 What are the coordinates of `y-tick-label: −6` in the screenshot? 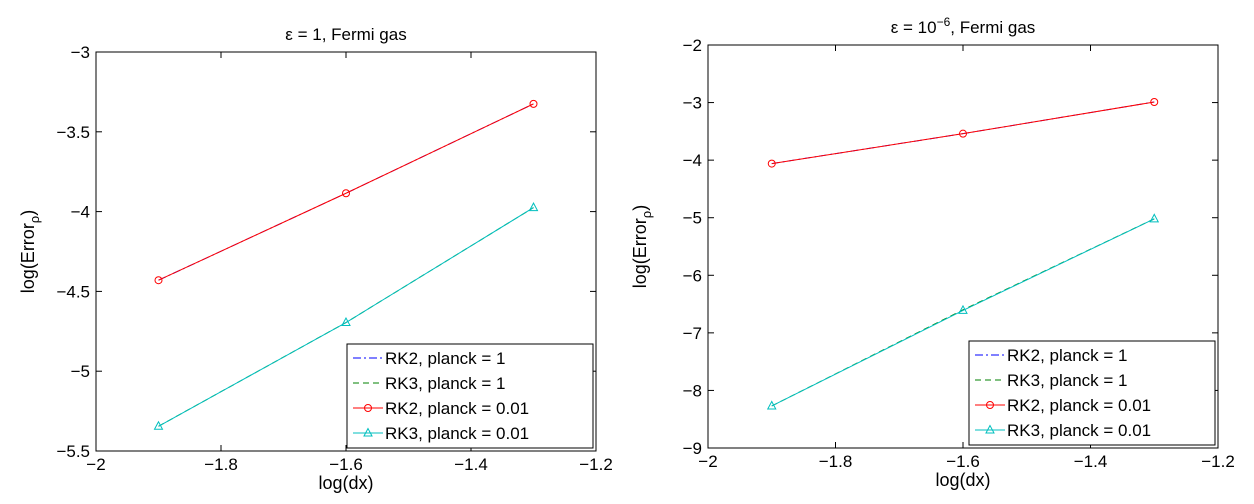 It's located at (692, 275).